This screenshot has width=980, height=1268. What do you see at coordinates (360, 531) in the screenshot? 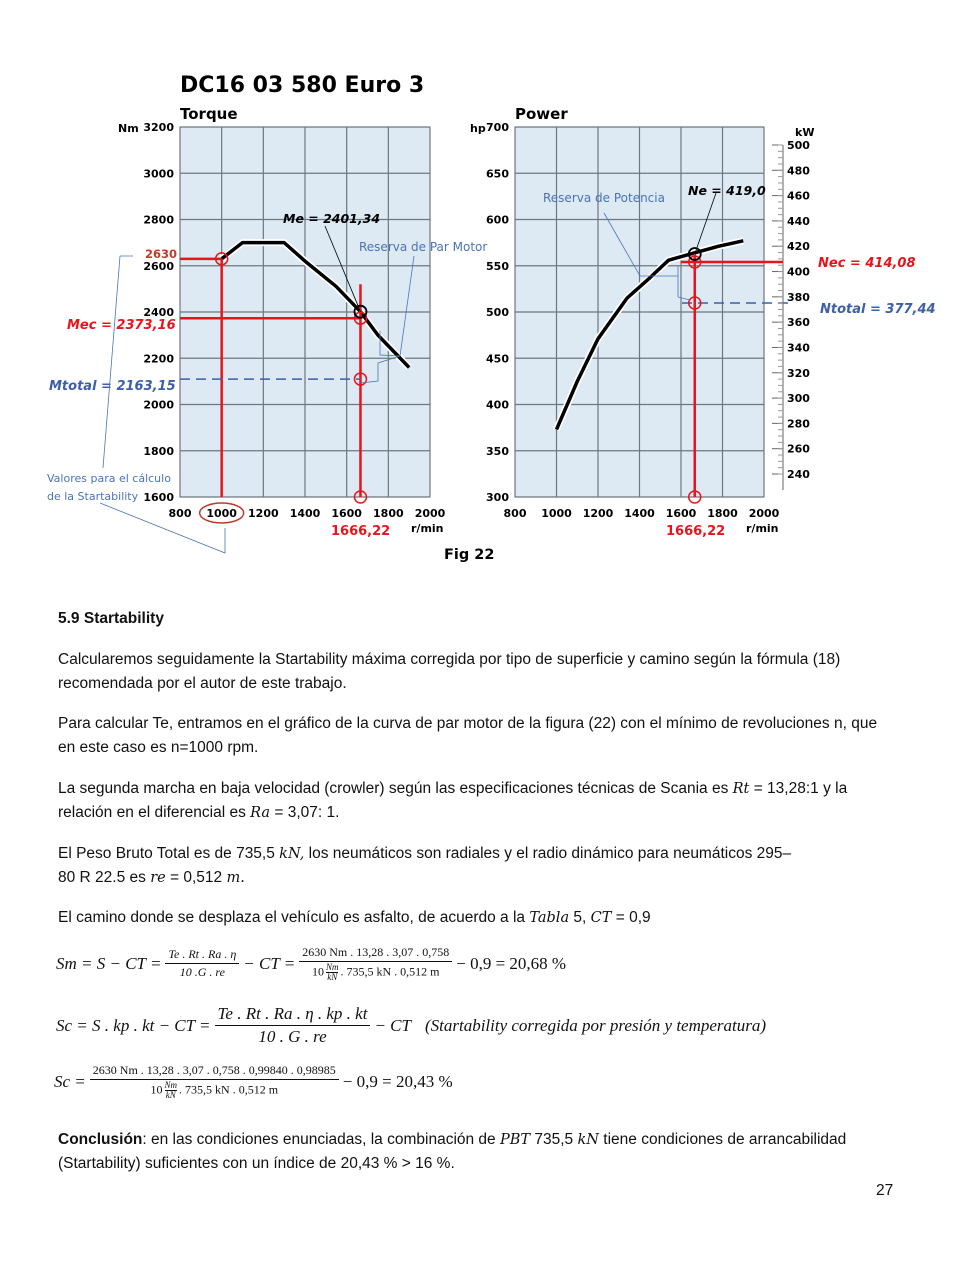
I see `torque-rpm-label: 1666,22` at bounding box center [360, 531].